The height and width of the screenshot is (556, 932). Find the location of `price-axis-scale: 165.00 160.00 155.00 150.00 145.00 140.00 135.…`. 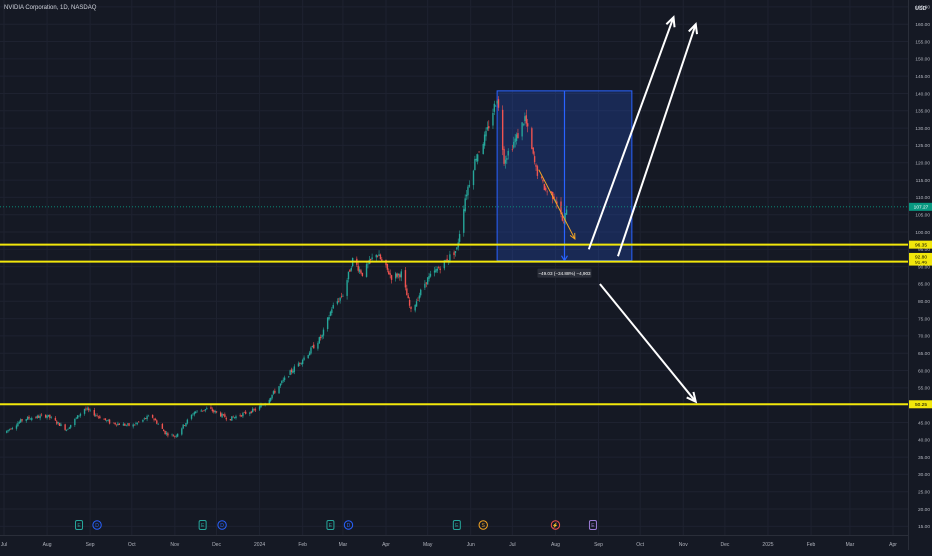

price-axis-scale: 165.00 160.00 155.00 150.00 145.00 140.00 135.… is located at coordinates (920, 275).